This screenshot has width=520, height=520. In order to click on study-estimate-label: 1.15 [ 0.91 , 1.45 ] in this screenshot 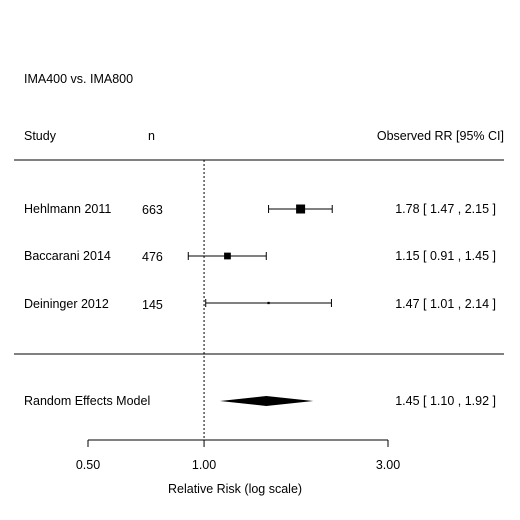, I will do `click(445, 256)`.